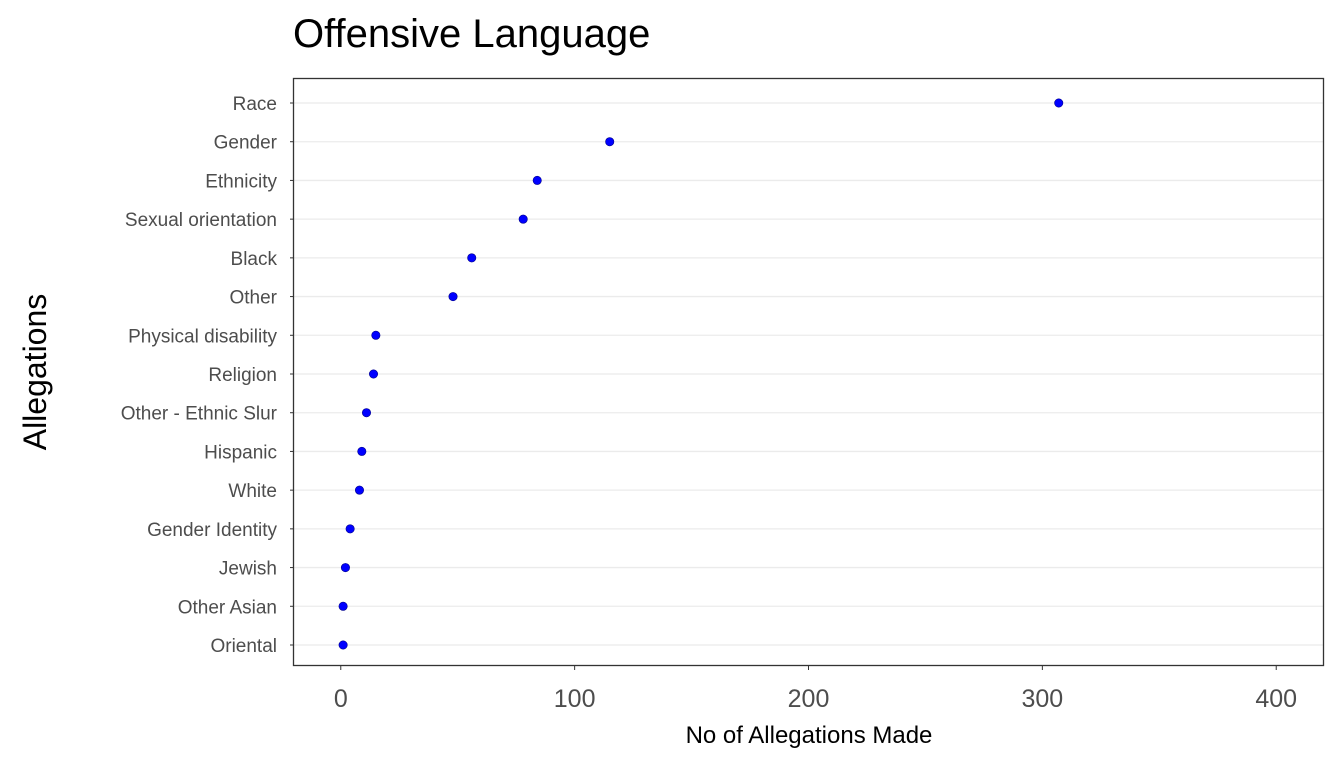 The image size is (1344, 768). I want to click on x-tick-label: 0, so click(341, 699).